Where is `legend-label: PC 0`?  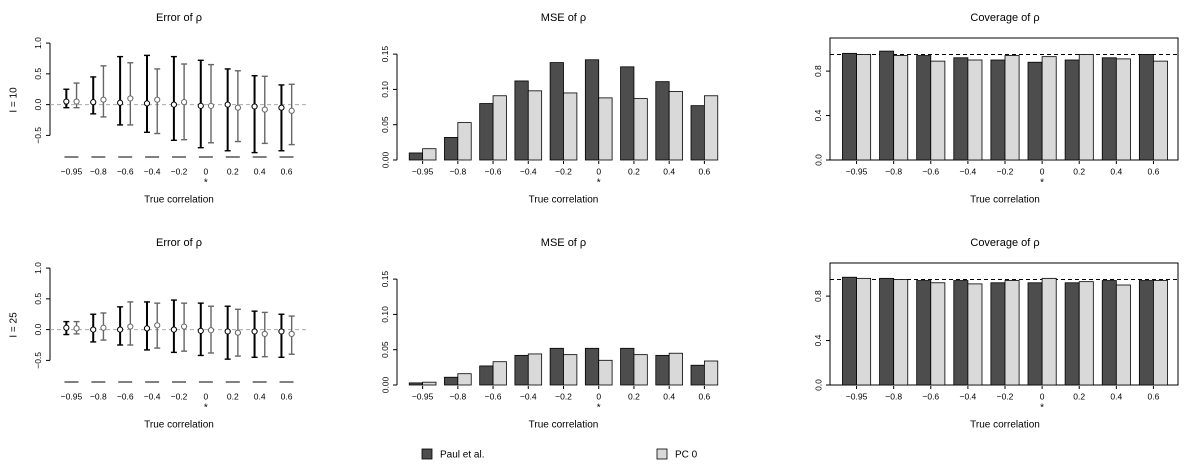
legend-label: PC 0 is located at coordinates (686, 455).